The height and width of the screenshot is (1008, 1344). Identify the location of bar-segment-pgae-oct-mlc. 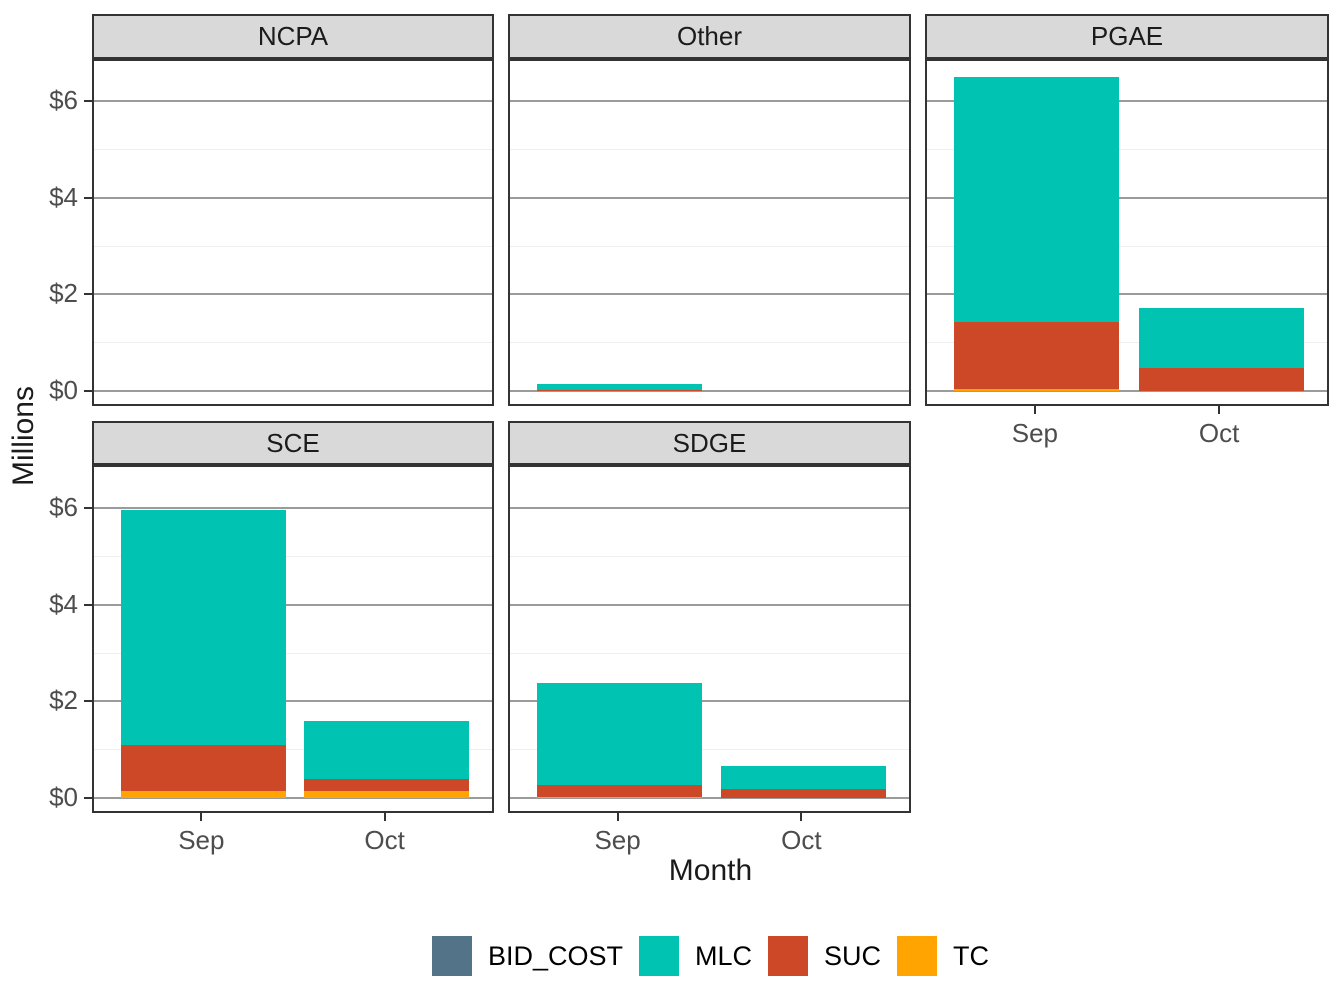
(1221, 338).